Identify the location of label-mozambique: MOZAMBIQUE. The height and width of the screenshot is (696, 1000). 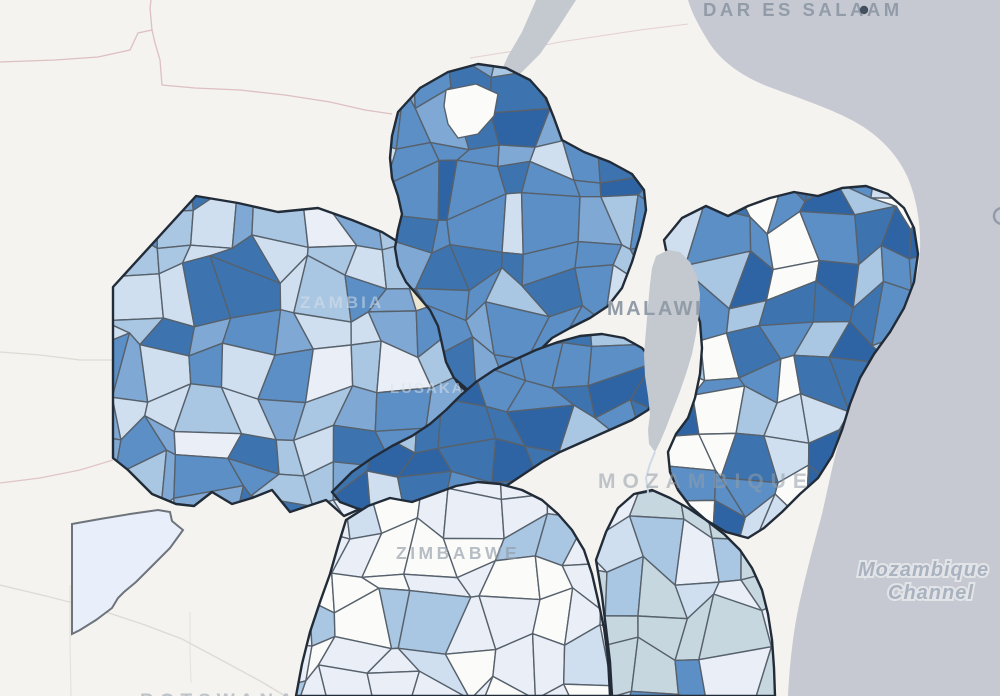
(706, 481).